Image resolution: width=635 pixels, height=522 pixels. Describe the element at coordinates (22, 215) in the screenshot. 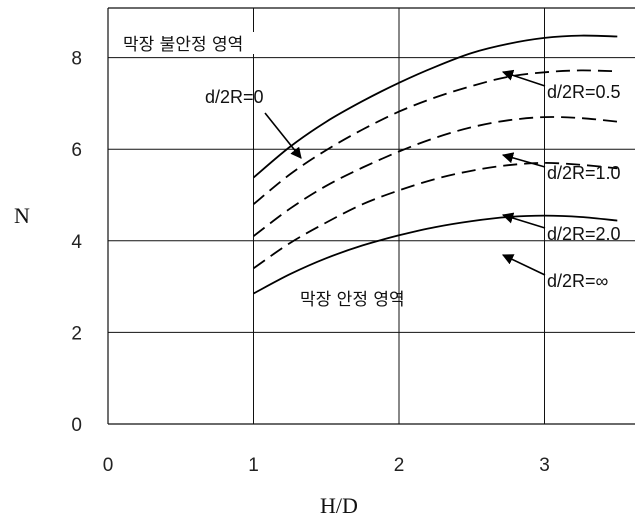

I see `y-axis-label: N` at that location.